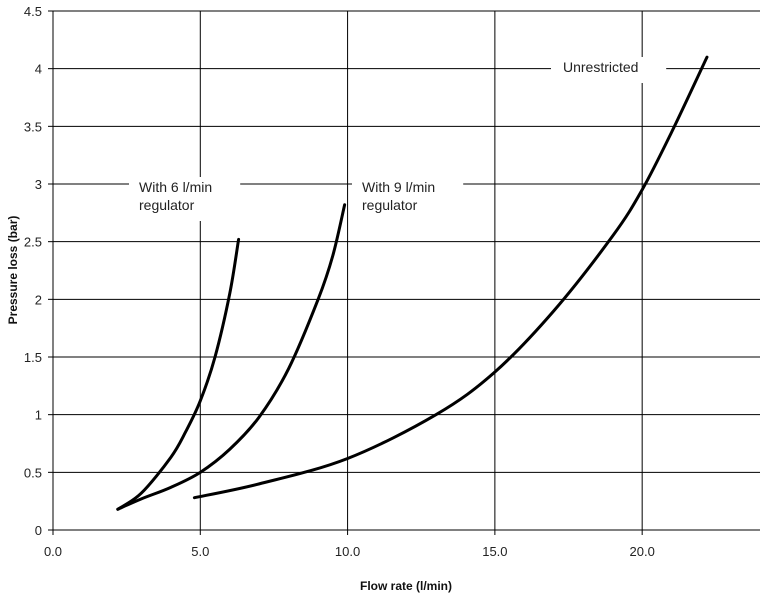 The height and width of the screenshot is (597, 763). Describe the element at coordinates (175, 196) in the screenshot. I see `annotation-label: With 6 l/min regulator` at that location.